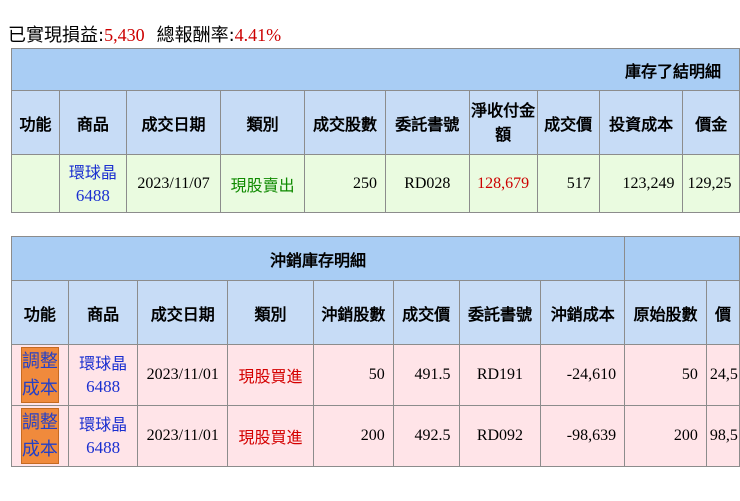 The height and width of the screenshot is (501, 740). I want to click on col-header-cost: 投資成本, so click(641, 122).